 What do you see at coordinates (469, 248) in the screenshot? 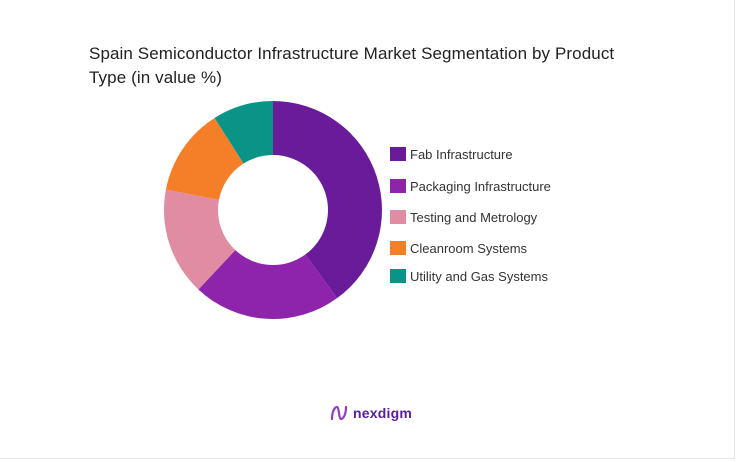
I see `legend-label: Cleanroom Systems` at bounding box center [469, 248].